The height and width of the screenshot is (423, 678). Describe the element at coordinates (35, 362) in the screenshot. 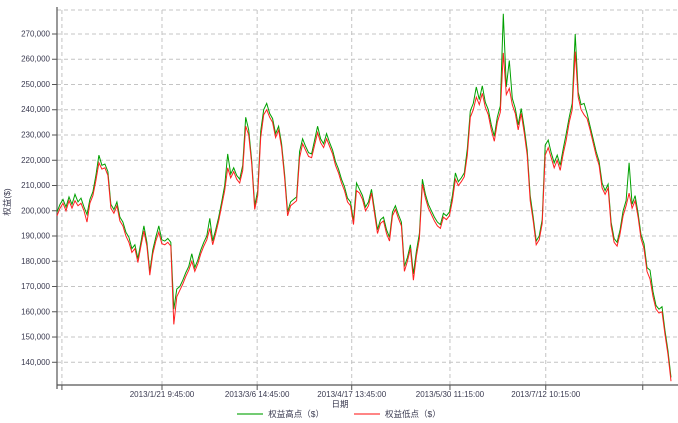

I see `y-tick-label: 140,000` at that location.